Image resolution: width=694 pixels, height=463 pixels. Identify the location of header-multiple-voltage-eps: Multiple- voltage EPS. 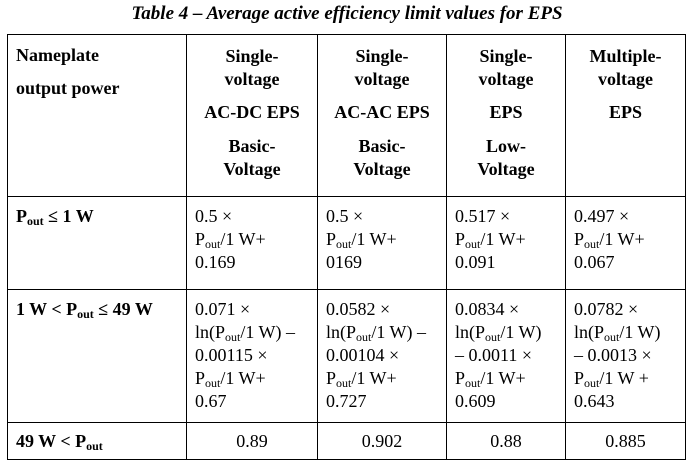
(625, 115).